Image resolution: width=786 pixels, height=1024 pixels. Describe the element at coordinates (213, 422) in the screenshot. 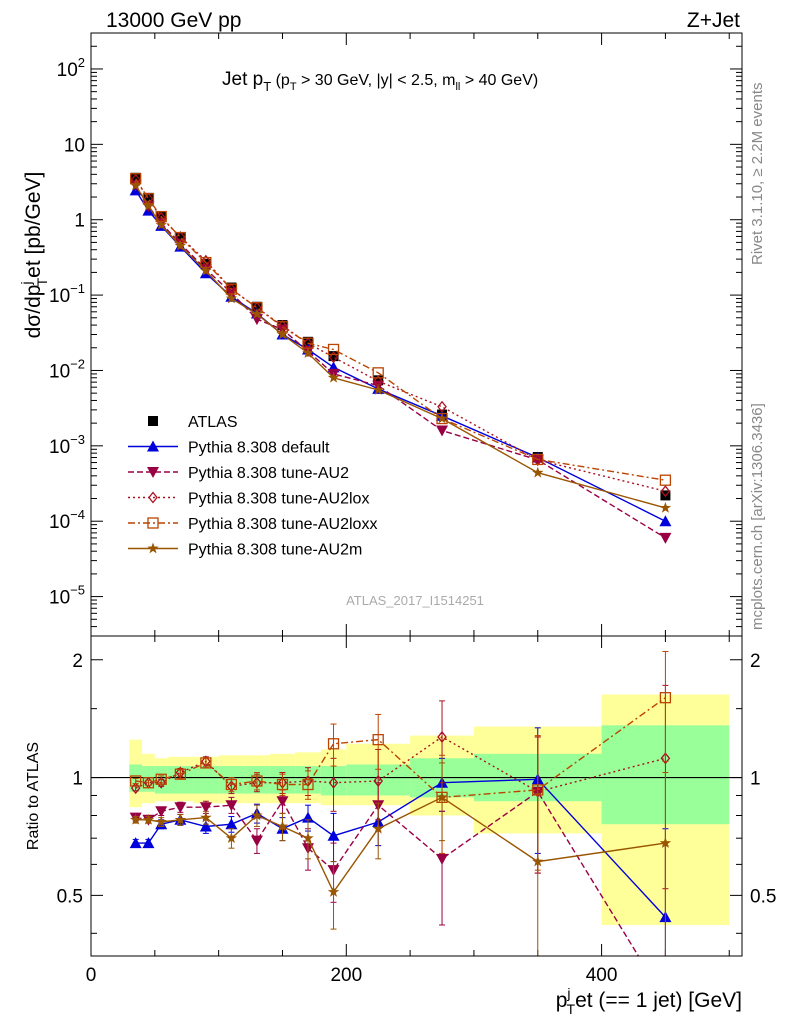

I see `legend-label: ATLAS` at that location.